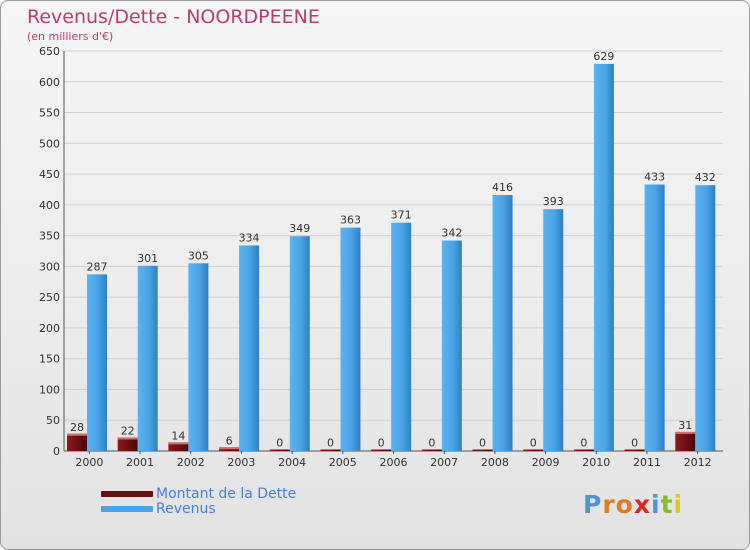 Image resolution: width=750 pixels, height=550 pixels. I want to click on data-label-revenus: 349, so click(299, 228).